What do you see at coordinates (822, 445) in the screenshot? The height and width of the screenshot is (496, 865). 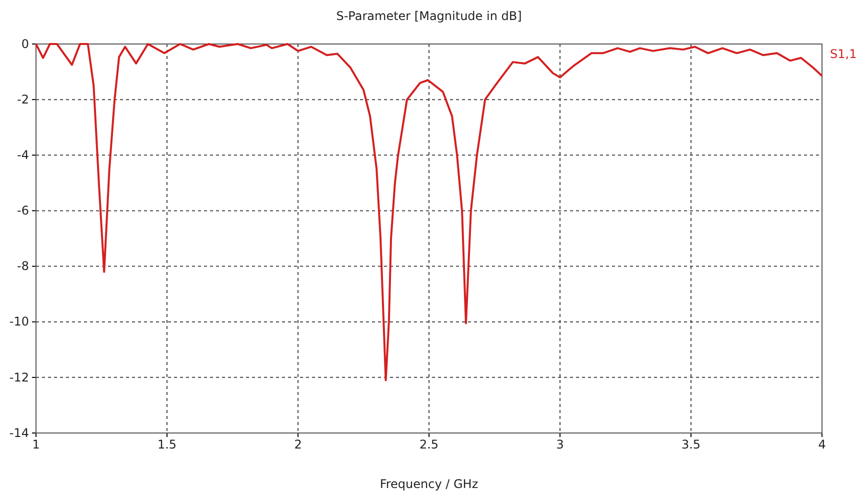 I see `x-tick-label: 4` at bounding box center [822, 445].